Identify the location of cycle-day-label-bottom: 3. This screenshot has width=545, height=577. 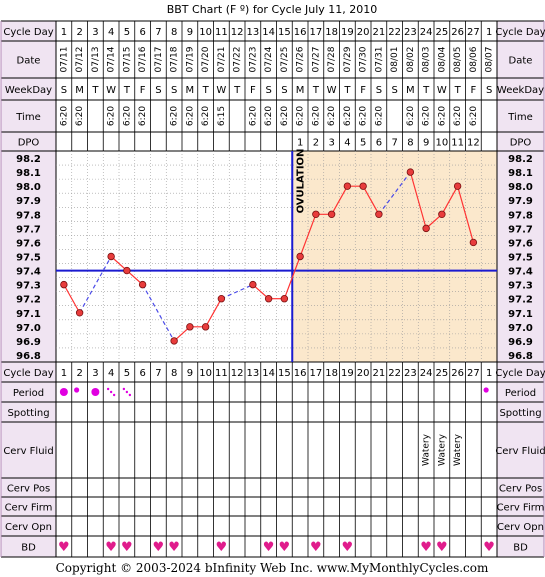
(95, 373).